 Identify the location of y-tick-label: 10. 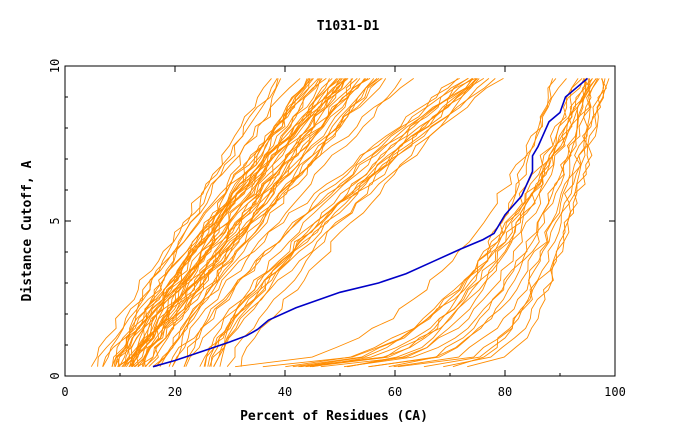
(55, 66).